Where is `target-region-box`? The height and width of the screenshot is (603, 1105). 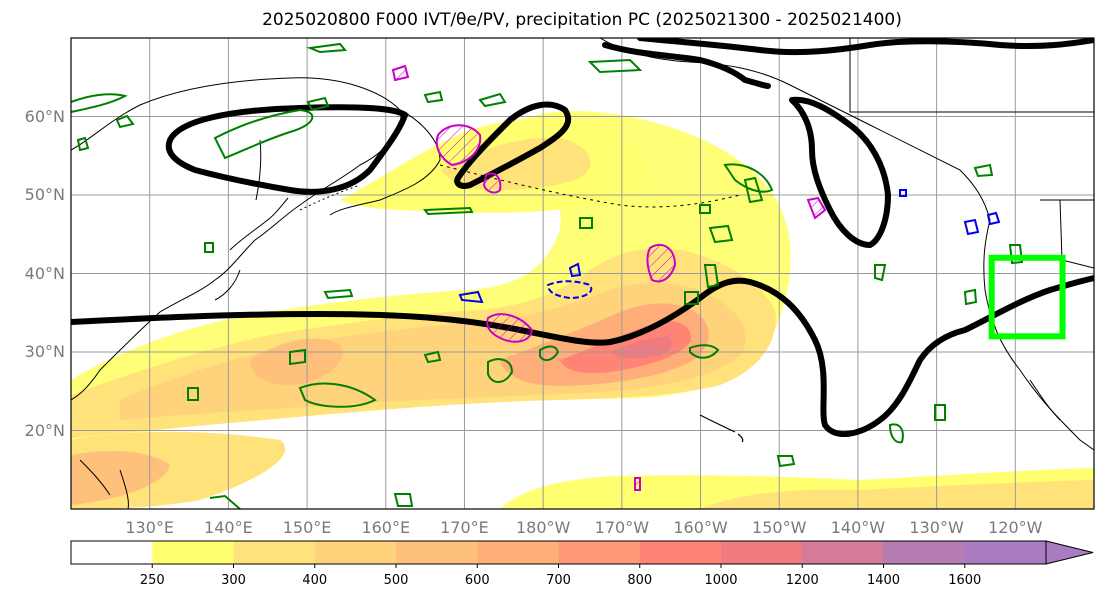 target-region-box is located at coordinates (1027, 297).